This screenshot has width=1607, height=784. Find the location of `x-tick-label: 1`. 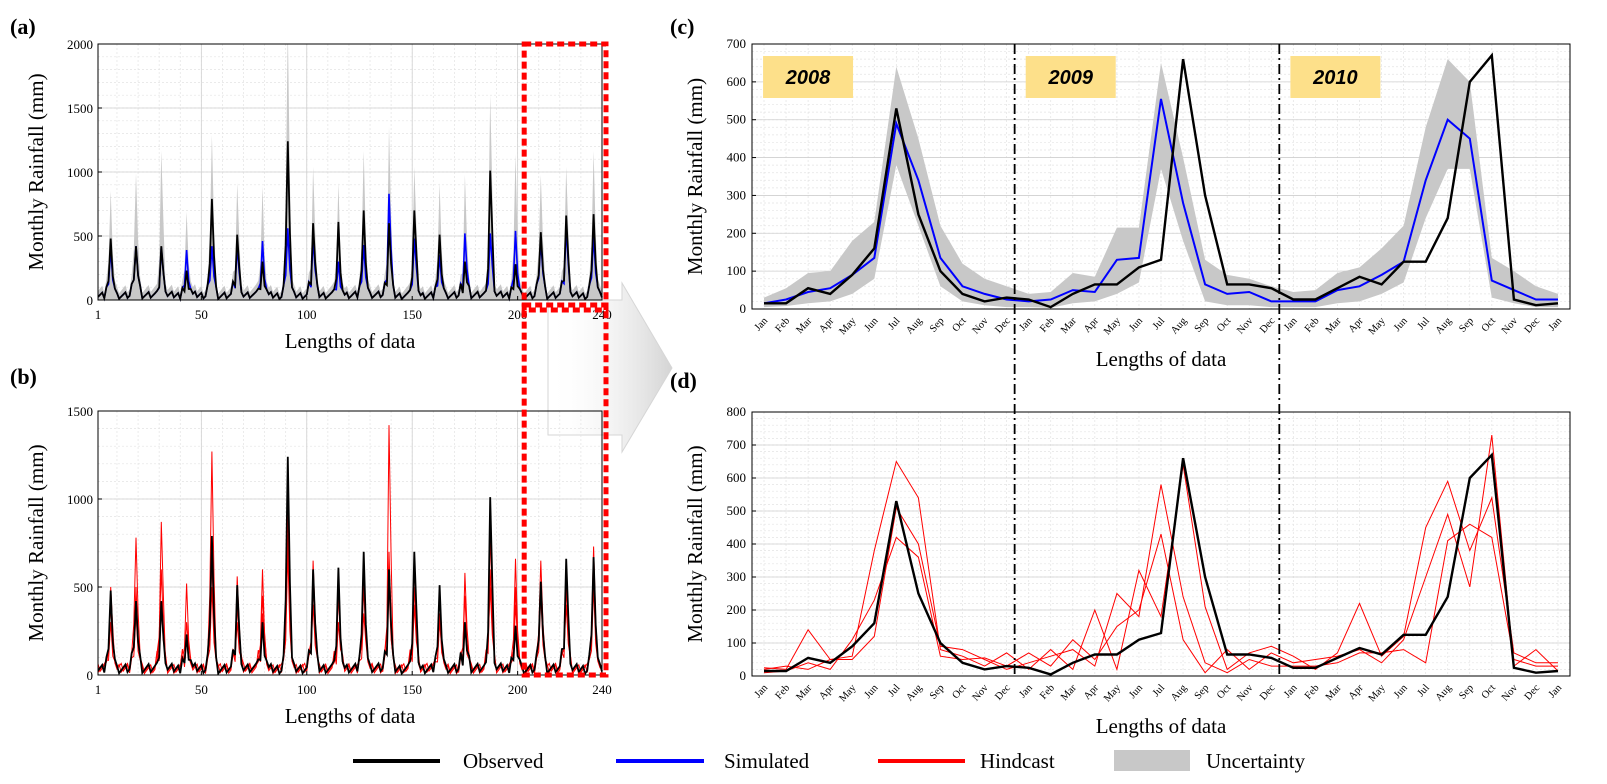

x-tick-label: 1 is located at coordinates (98, 314).